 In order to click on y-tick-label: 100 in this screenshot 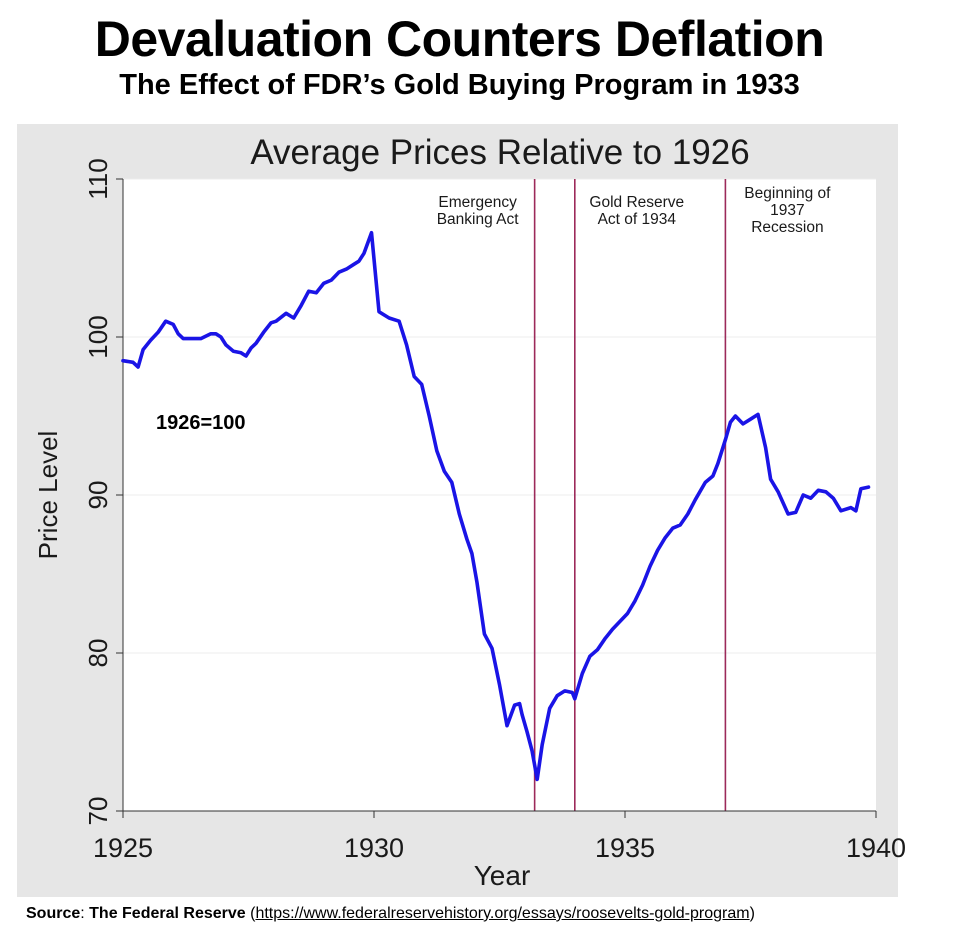, I will do `click(98, 336)`.